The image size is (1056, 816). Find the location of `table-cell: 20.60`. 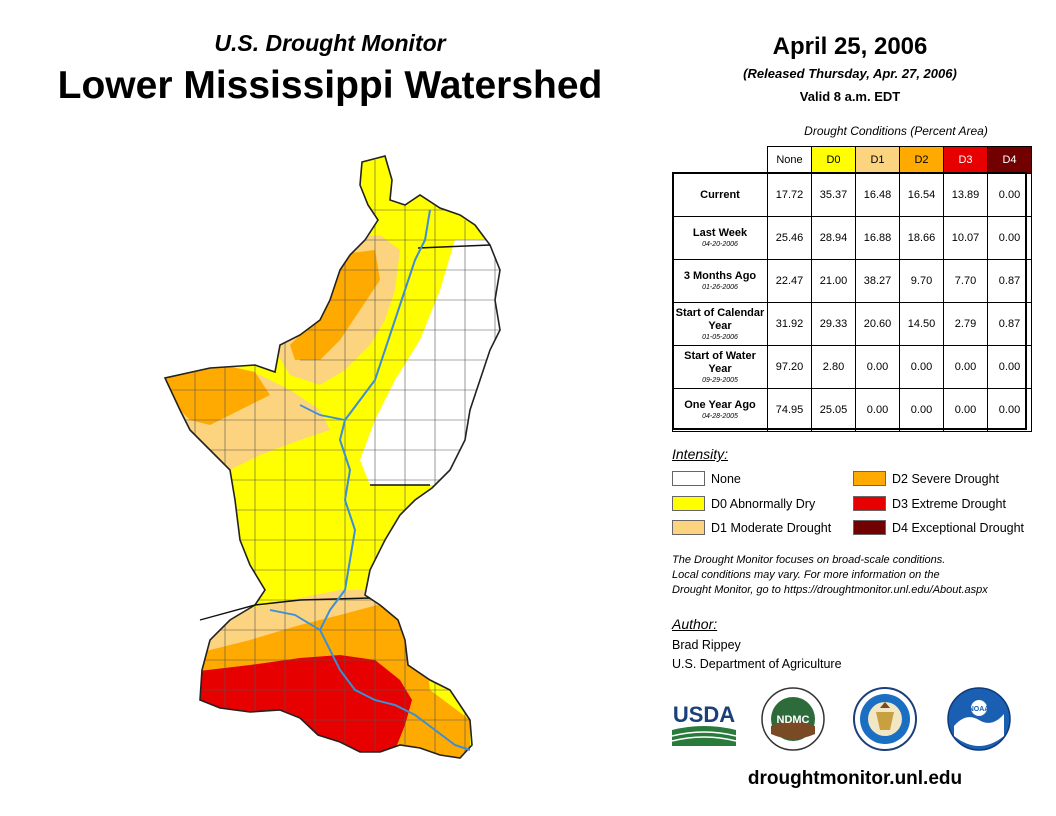

table-cell: 20.60 is located at coordinates (877, 324).